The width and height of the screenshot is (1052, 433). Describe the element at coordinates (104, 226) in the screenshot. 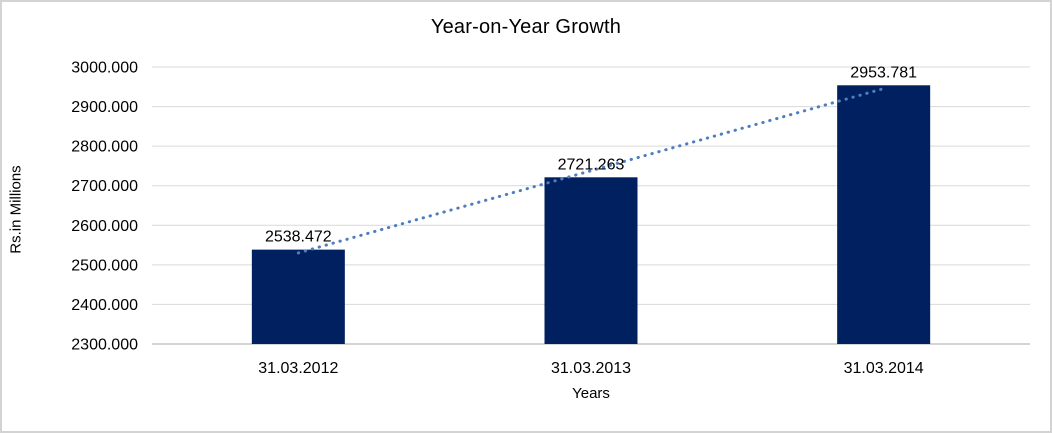

I see `y-tick-label: 2600.000` at that location.